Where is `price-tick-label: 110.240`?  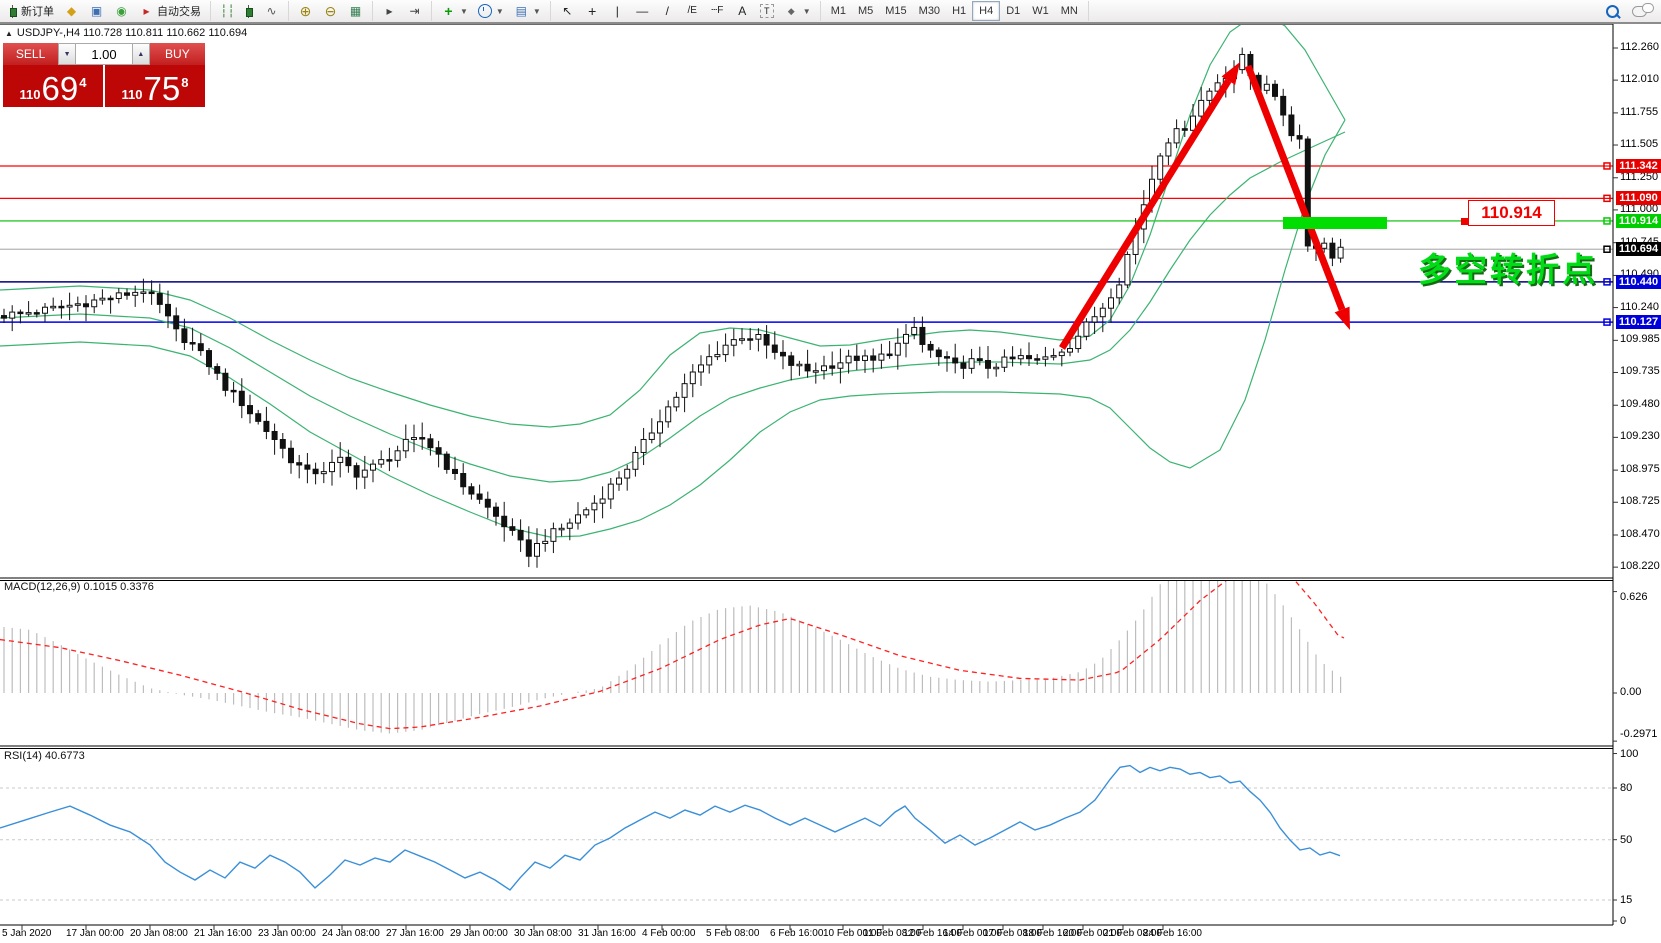
price-tick-label: 110.240 is located at coordinates (1639, 306).